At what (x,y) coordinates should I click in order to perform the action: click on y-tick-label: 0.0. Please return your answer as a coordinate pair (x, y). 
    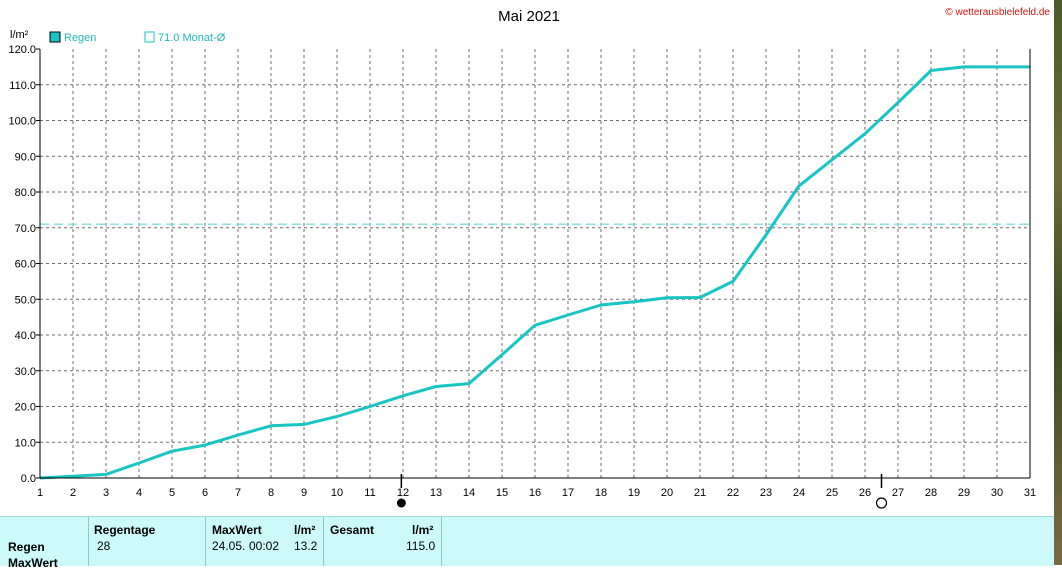
    Looking at the image, I should click on (28, 479).